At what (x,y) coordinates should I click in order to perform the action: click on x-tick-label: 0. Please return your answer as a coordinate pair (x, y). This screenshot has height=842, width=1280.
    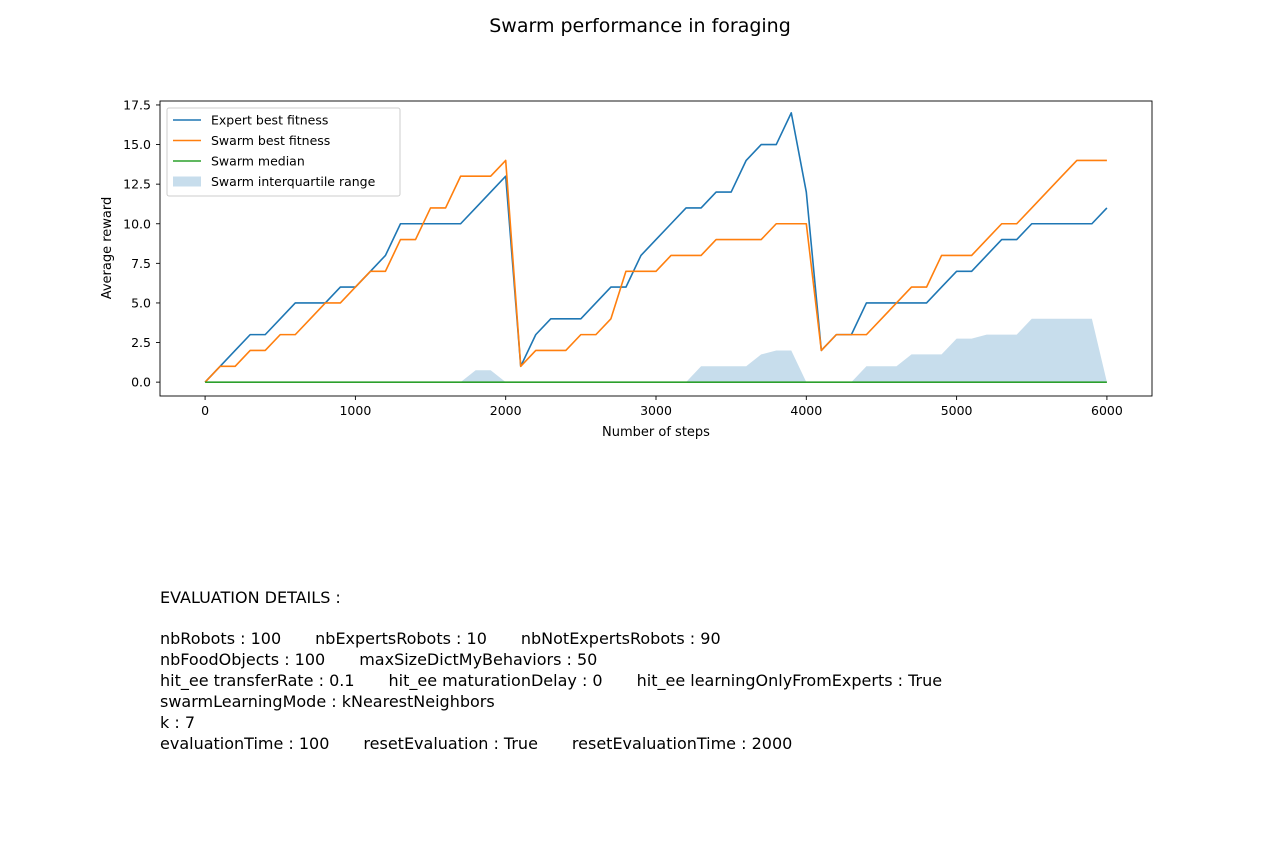
    Looking at the image, I should click on (205, 410).